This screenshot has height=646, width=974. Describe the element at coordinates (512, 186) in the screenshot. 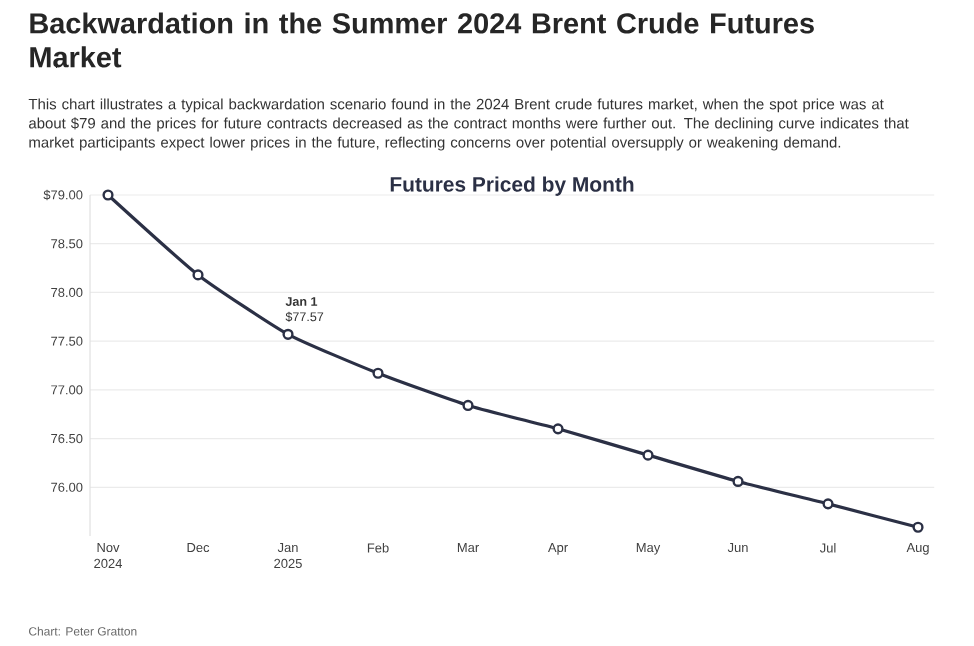

I see `text: Futures Priced by Month` at that location.